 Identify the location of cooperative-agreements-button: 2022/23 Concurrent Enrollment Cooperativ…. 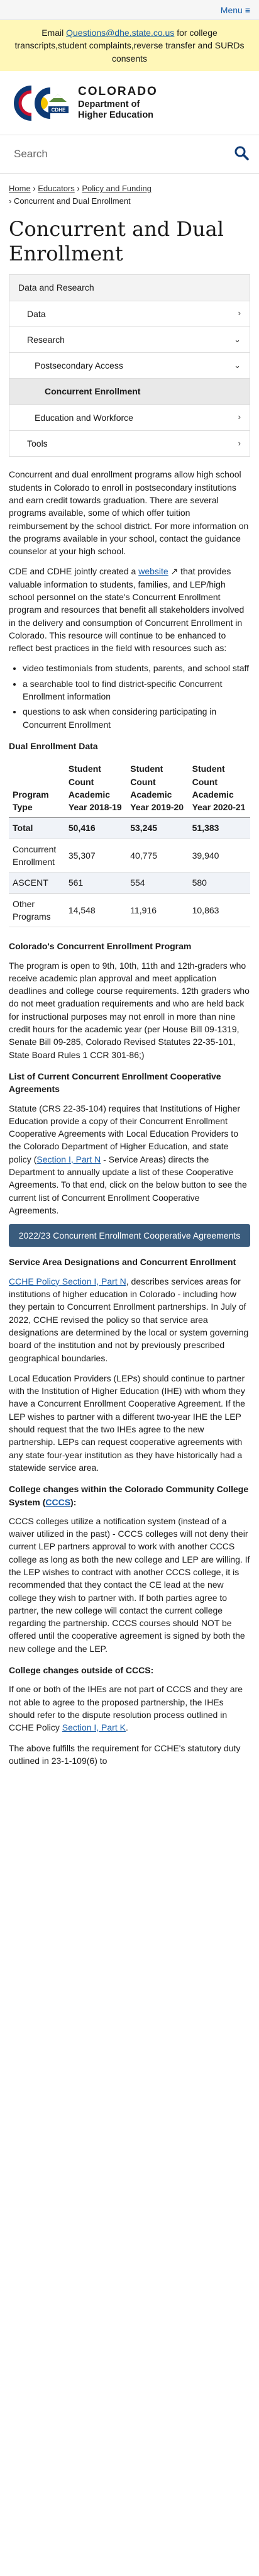
(129, 1235).